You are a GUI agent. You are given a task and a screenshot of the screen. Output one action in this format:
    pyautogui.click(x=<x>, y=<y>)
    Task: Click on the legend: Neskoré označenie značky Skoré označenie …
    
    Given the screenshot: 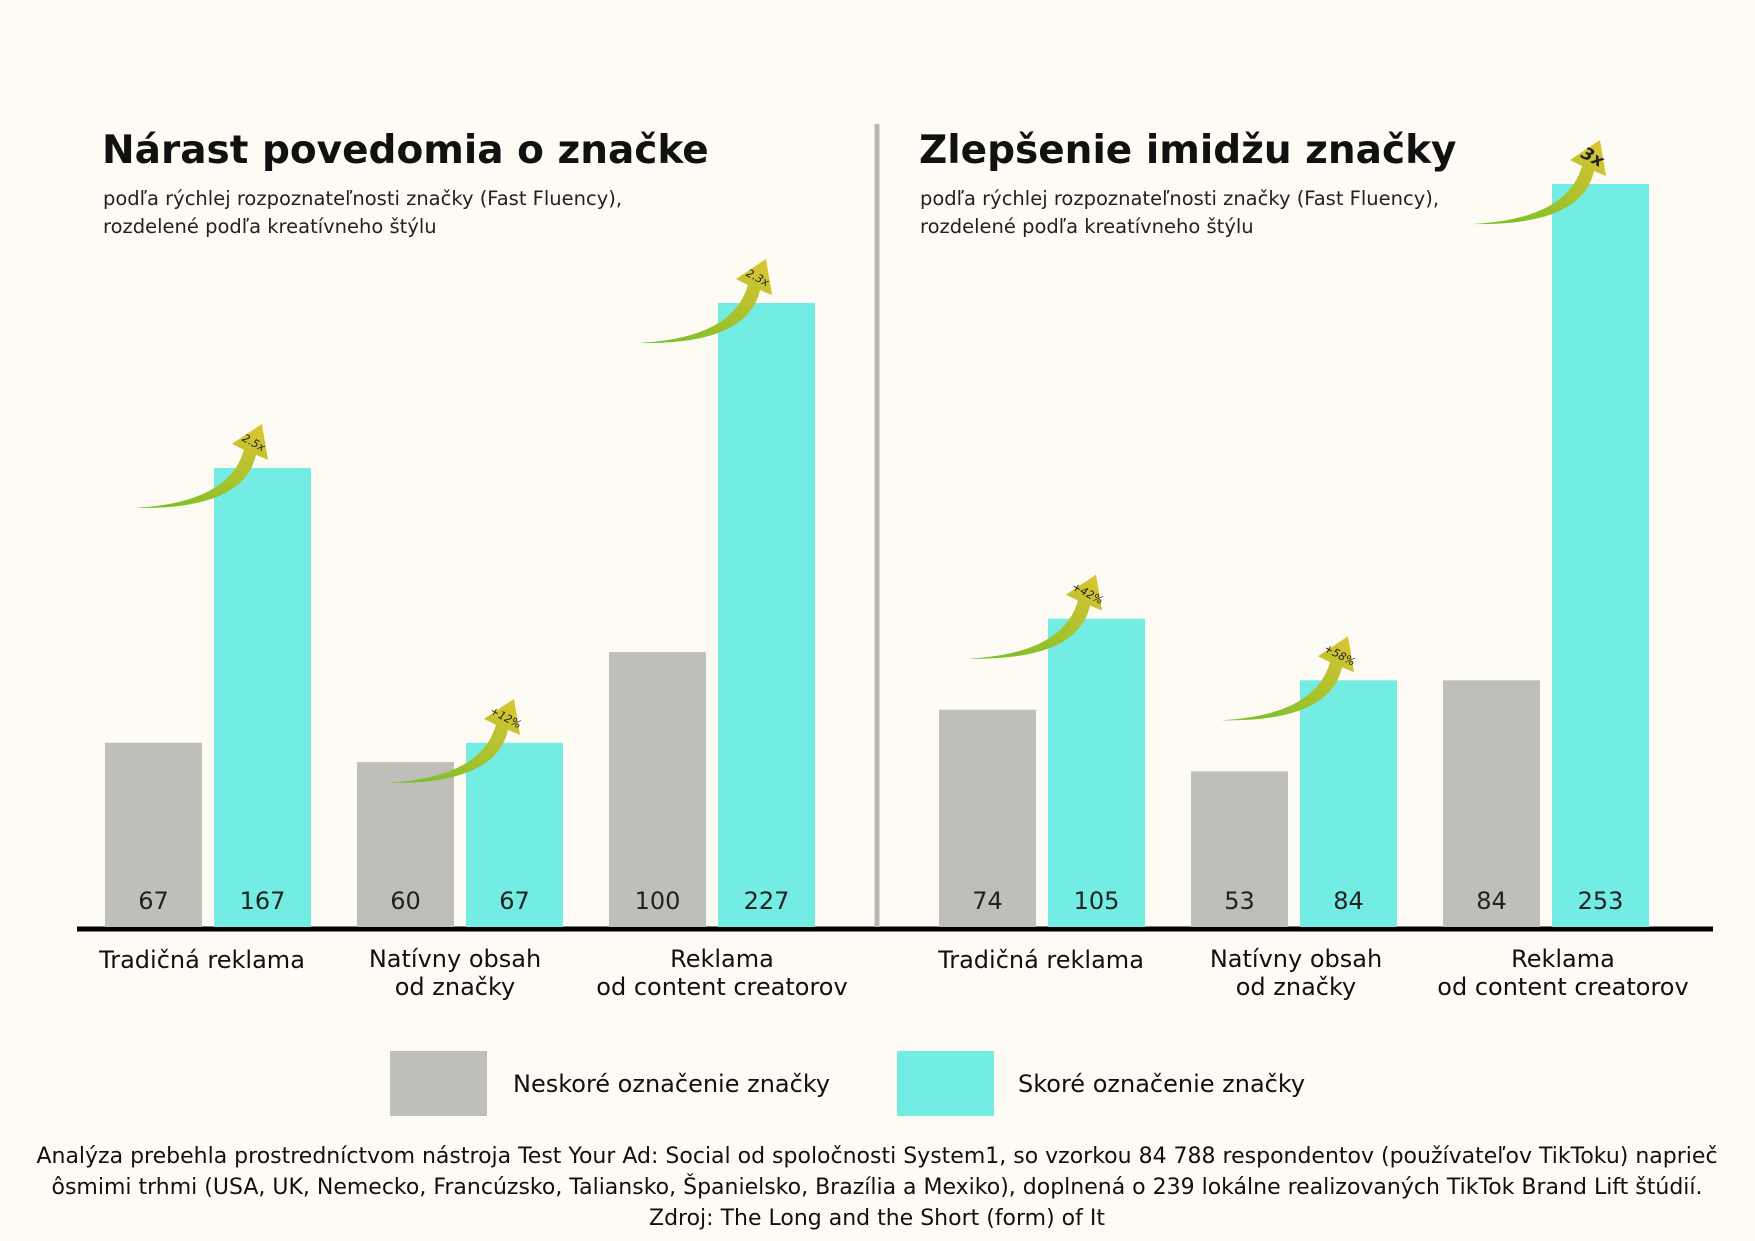 What is the action you would take?
    pyautogui.click(x=847, y=1083)
    